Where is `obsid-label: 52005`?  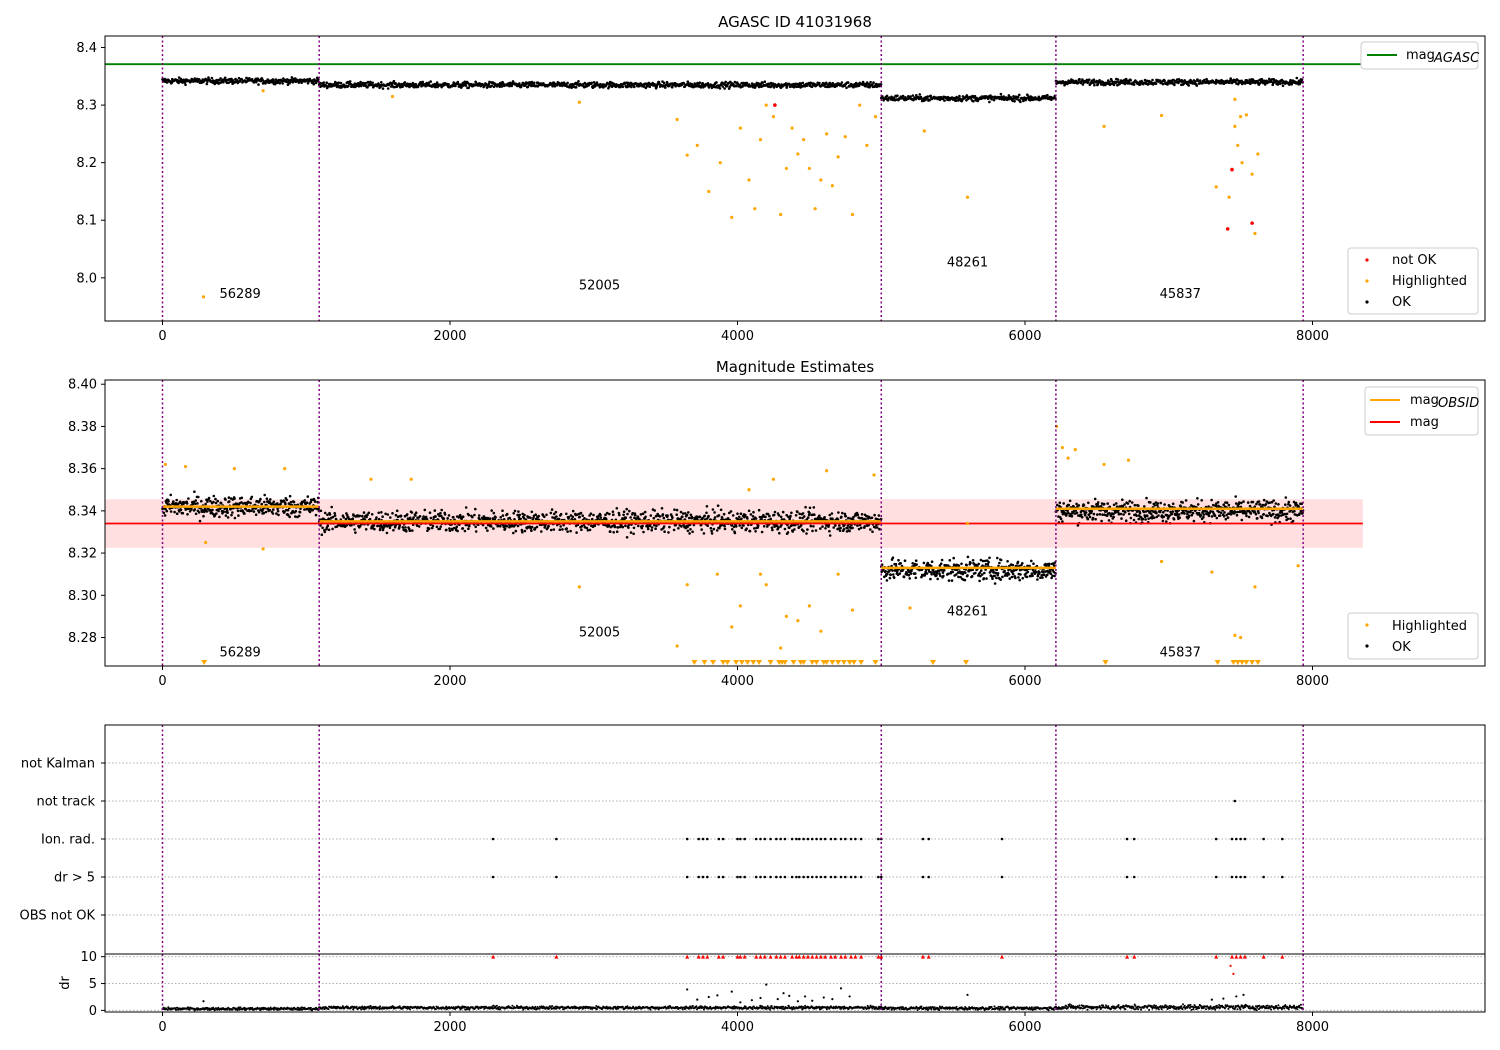
obsid-label: 52005 is located at coordinates (599, 632).